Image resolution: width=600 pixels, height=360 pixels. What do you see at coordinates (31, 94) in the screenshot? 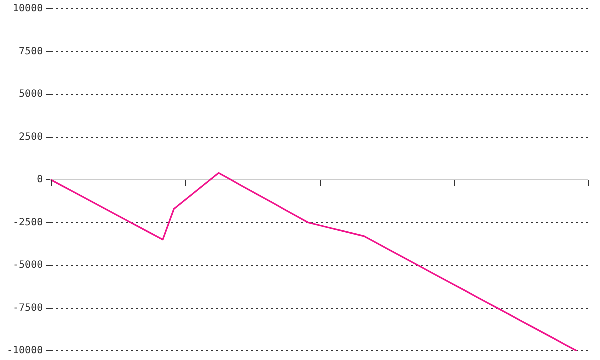
I see `y-tick-label: 5000` at bounding box center [31, 94].